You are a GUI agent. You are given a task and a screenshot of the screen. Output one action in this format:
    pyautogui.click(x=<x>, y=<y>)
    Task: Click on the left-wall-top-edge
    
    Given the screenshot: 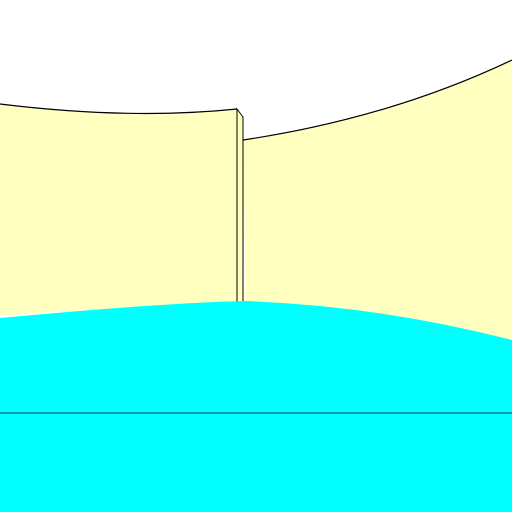 What is the action you would take?
    pyautogui.click(x=119, y=109)
    